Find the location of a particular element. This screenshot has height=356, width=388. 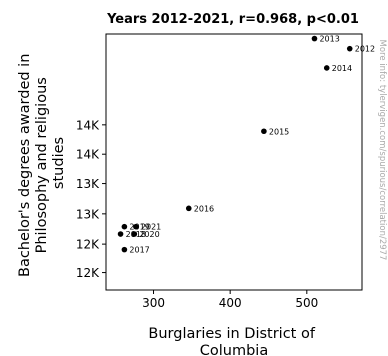

x-axis-label: Burglaries in District of Columbia is located at coordinates (233, 341).